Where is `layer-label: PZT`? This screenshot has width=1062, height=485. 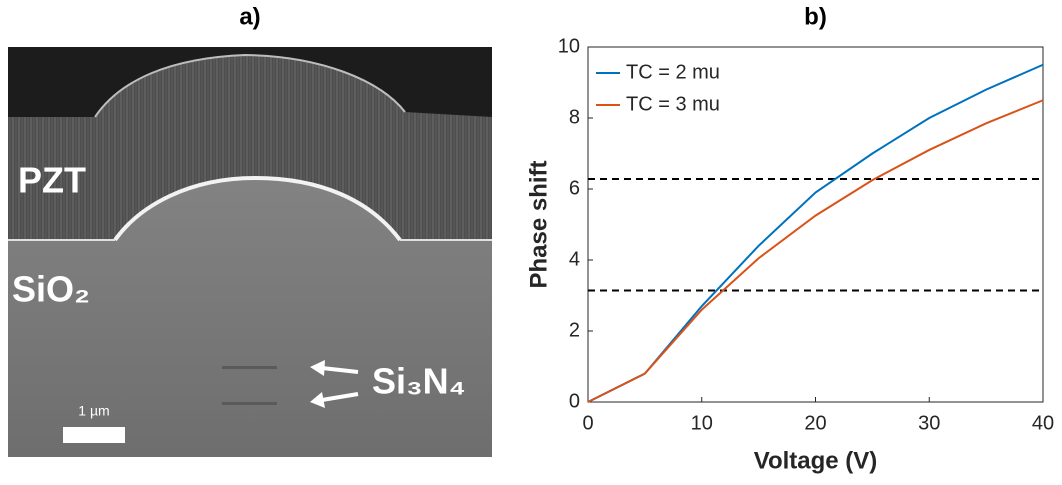 layer-label: PZT is located at coordinates (52, 180).